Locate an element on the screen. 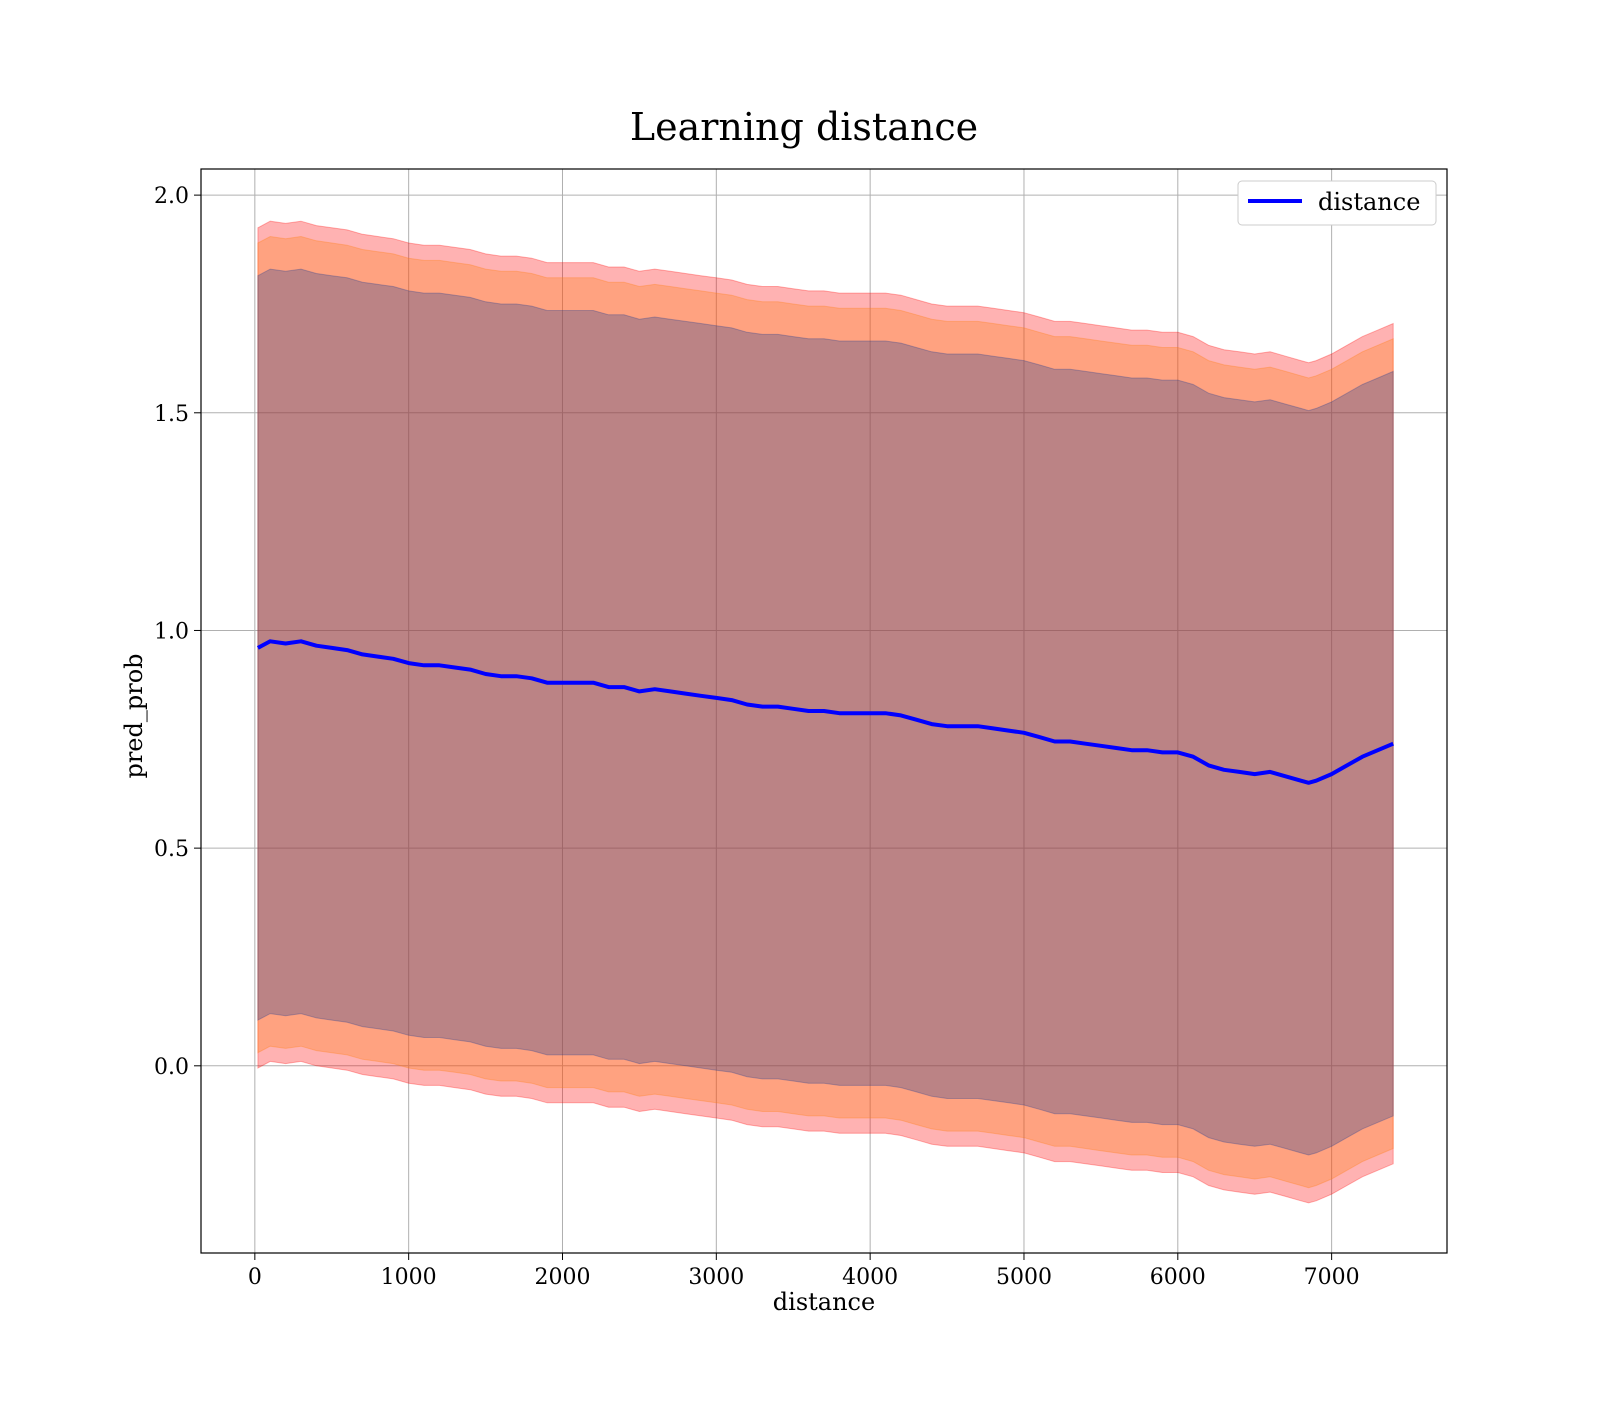 The width and height of the screenshot is (1600, 1405). y-tick-label: 0.0 is located at coordinates (171, 1067).